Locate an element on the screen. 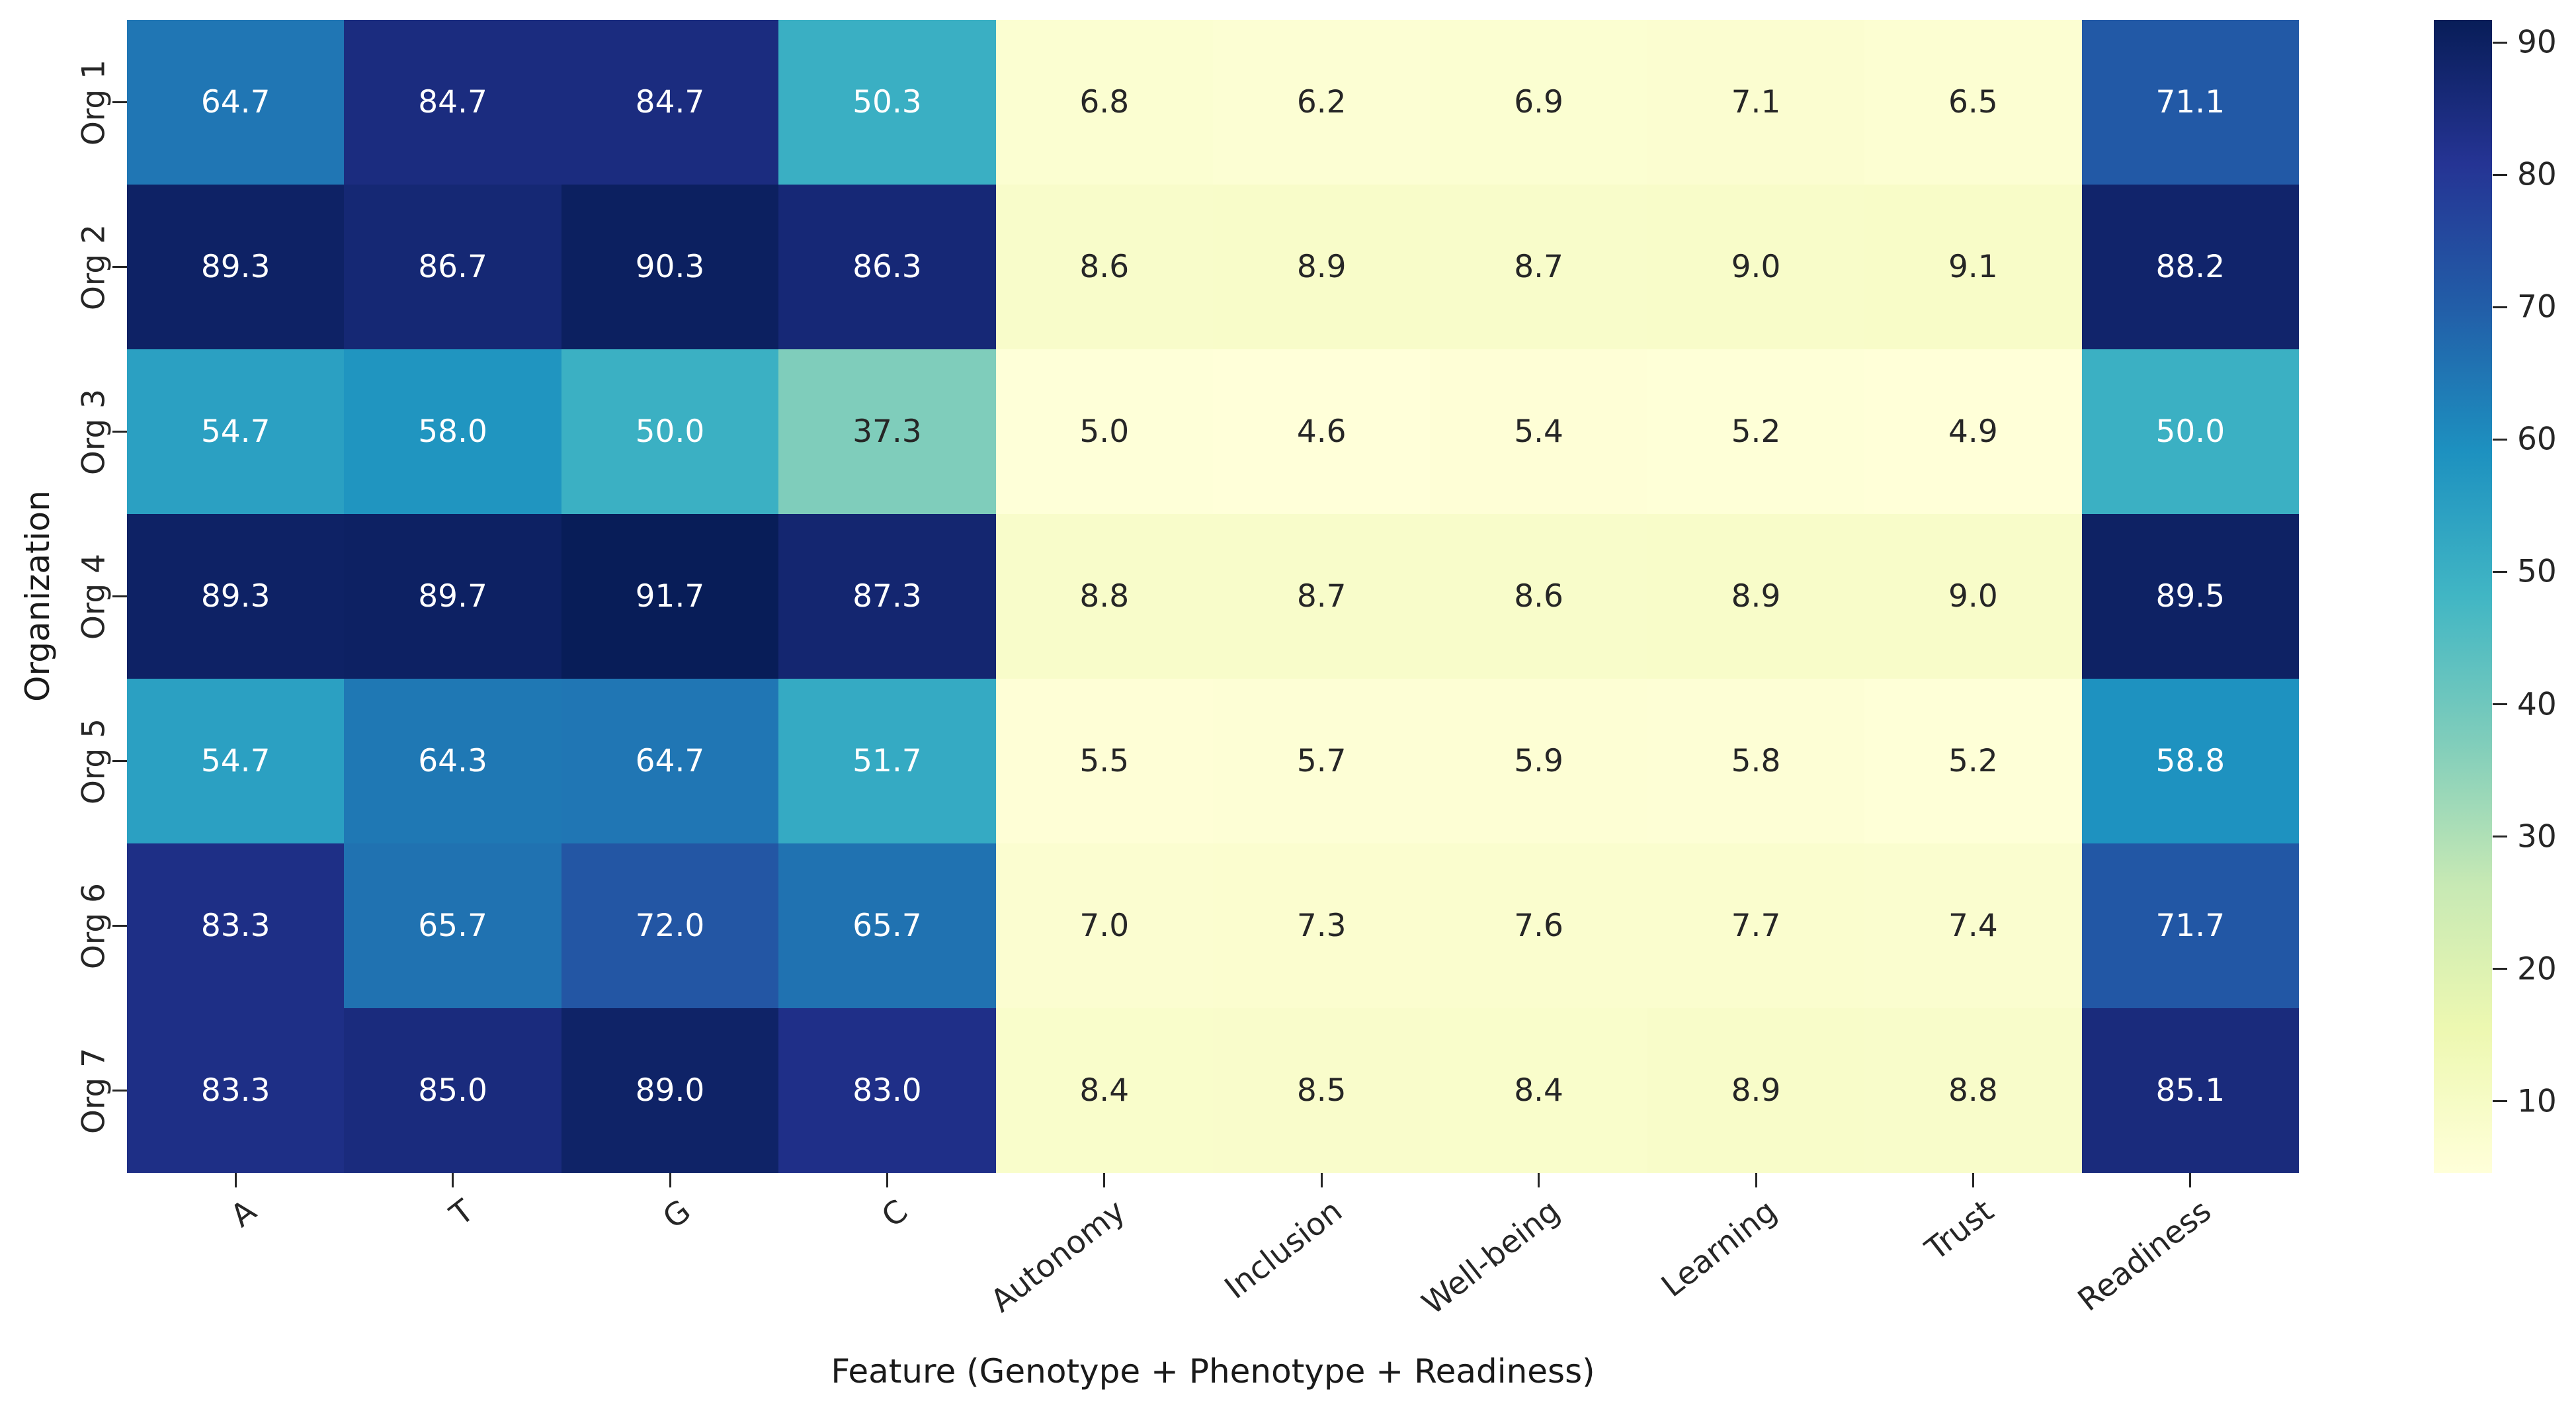 This screenshot has height=1415, width=2576. heatmap-cell: 8.8 is located at coordinates (1973, 1090).